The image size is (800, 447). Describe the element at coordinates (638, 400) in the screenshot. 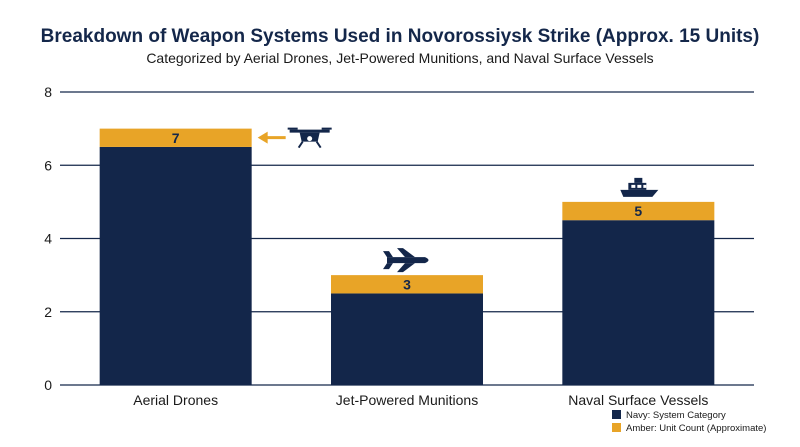

I see `x-tick-label: Naval Surface Vessels` at that location.